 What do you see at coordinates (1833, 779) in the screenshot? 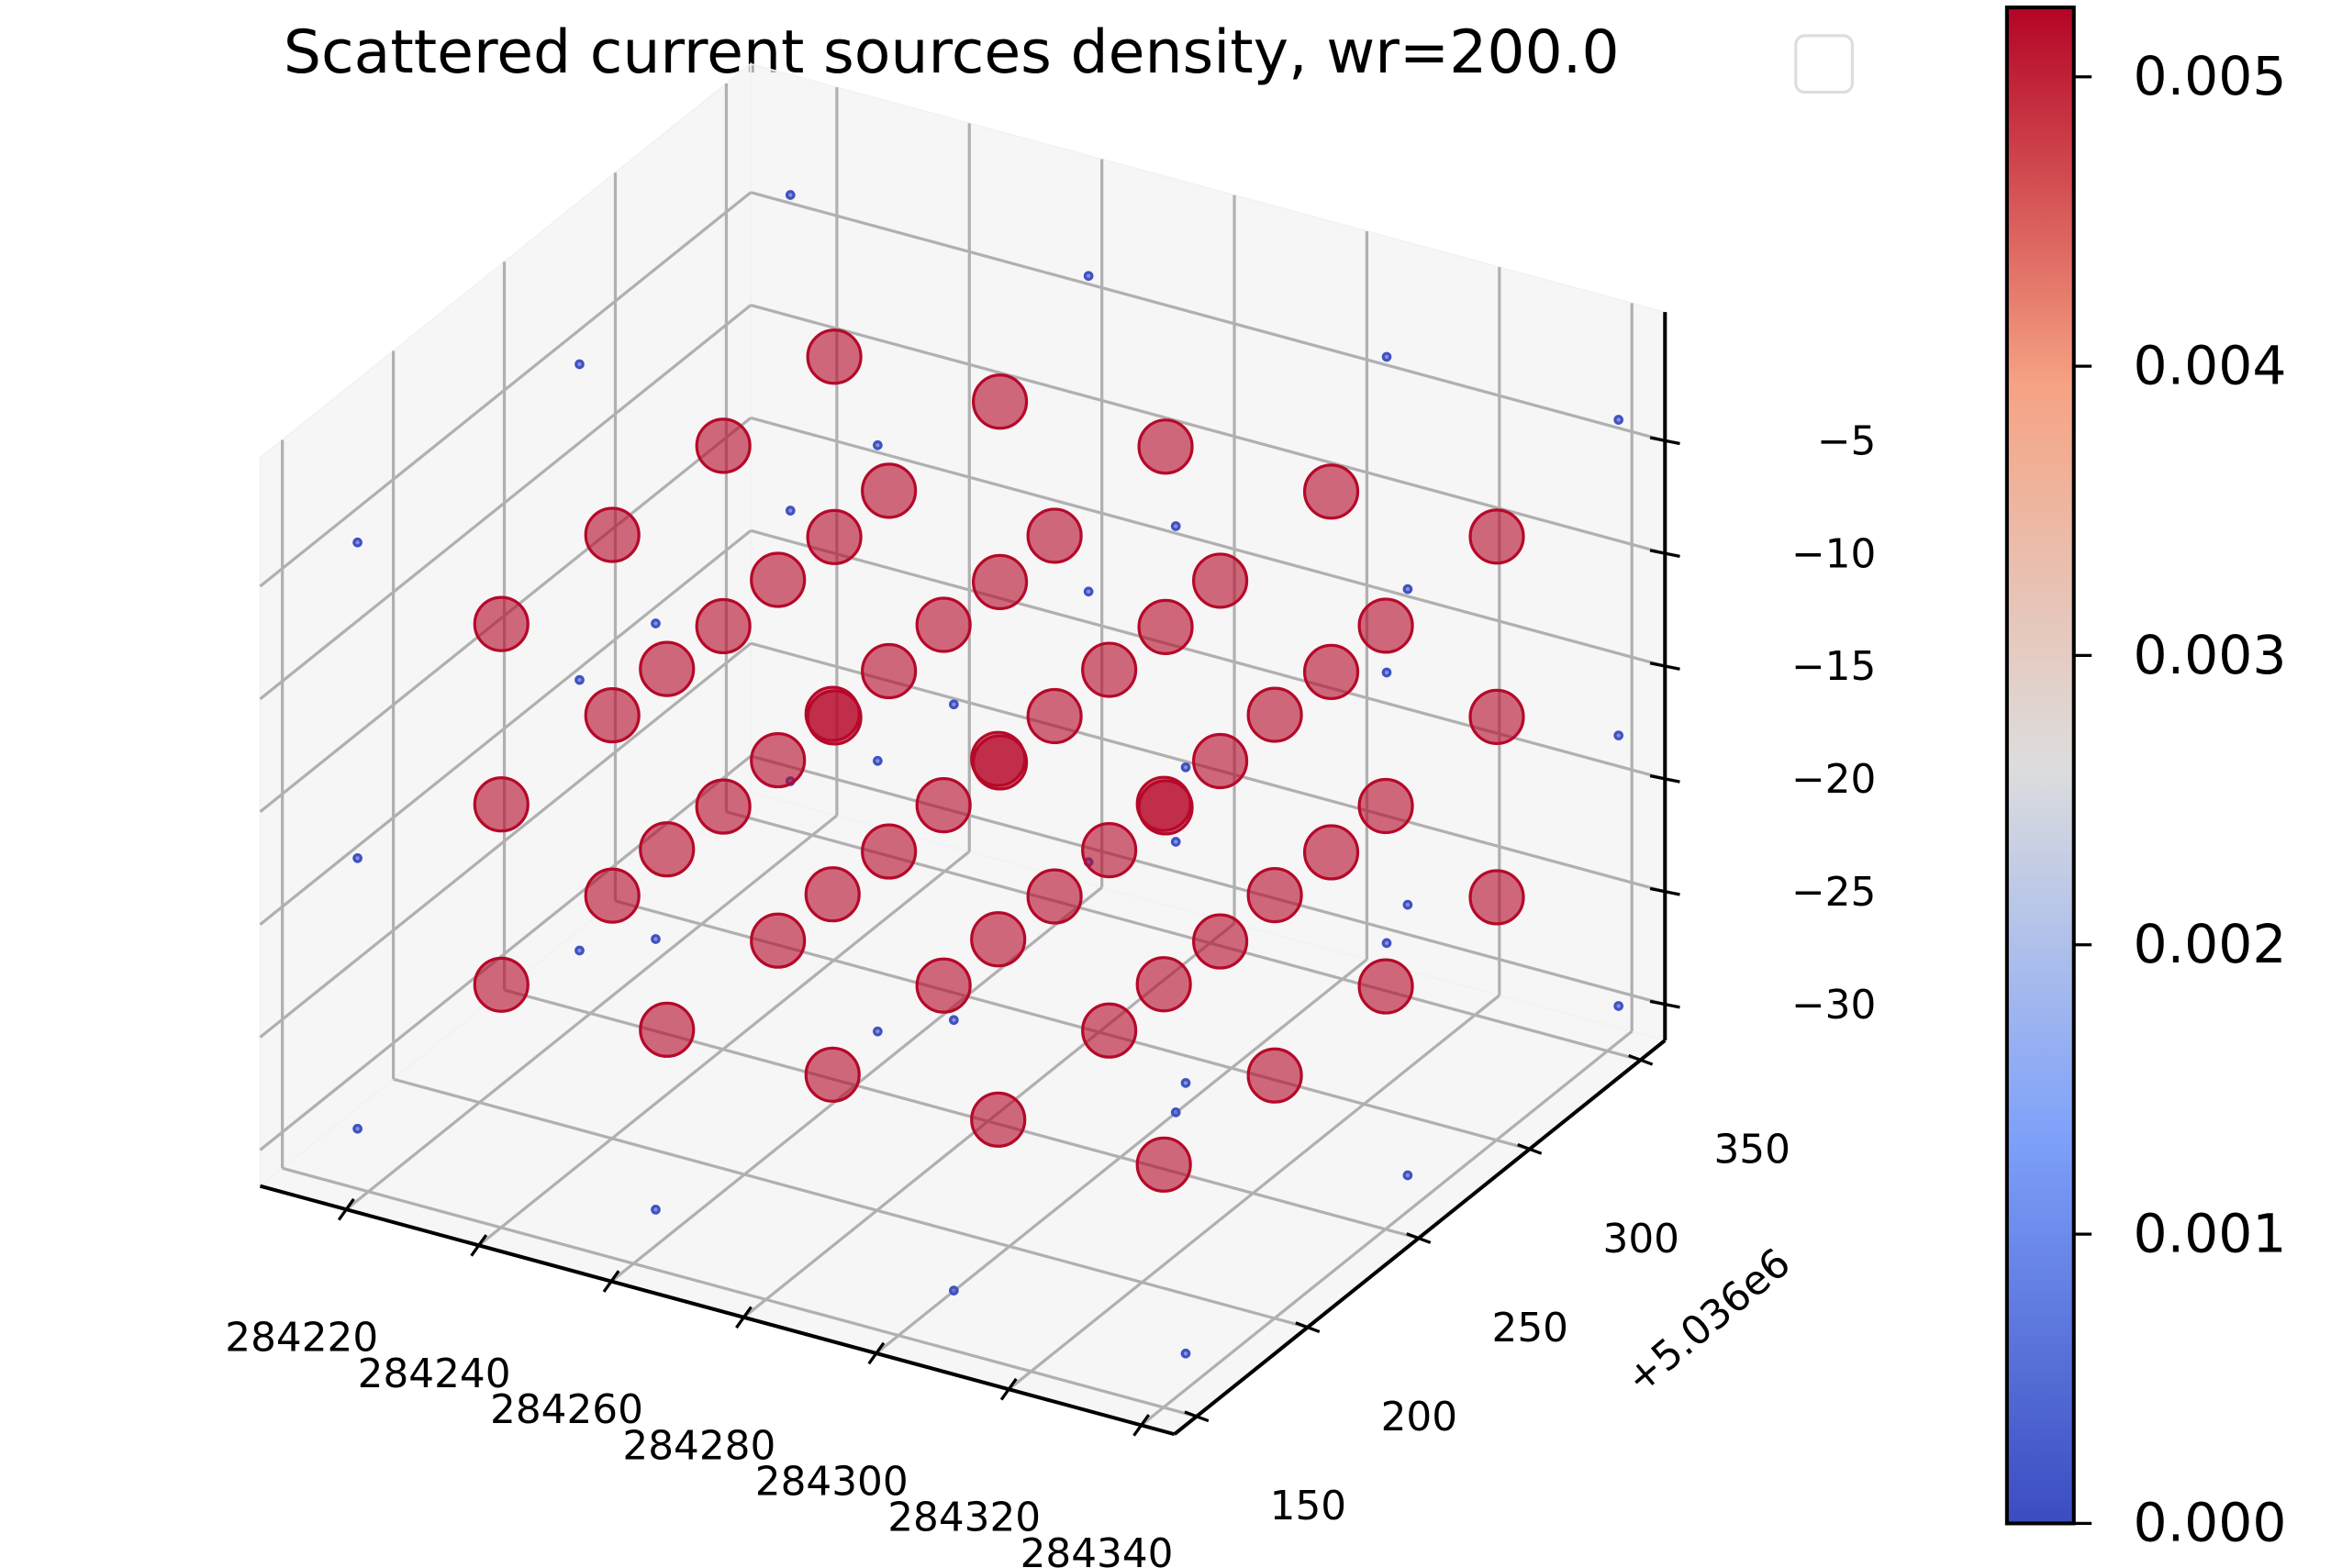
I see `z-tick-label: −20` at bounding box center [1833, 779].